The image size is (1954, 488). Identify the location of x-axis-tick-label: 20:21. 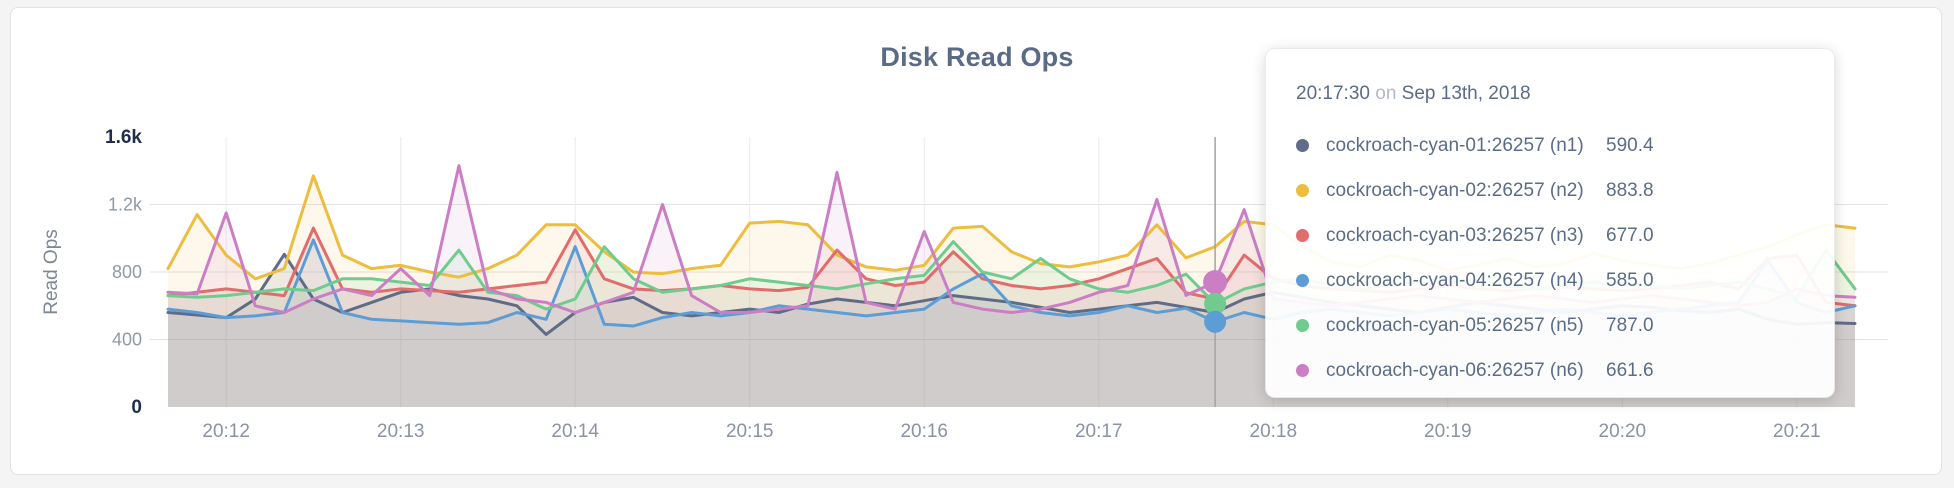
(1797, 431).